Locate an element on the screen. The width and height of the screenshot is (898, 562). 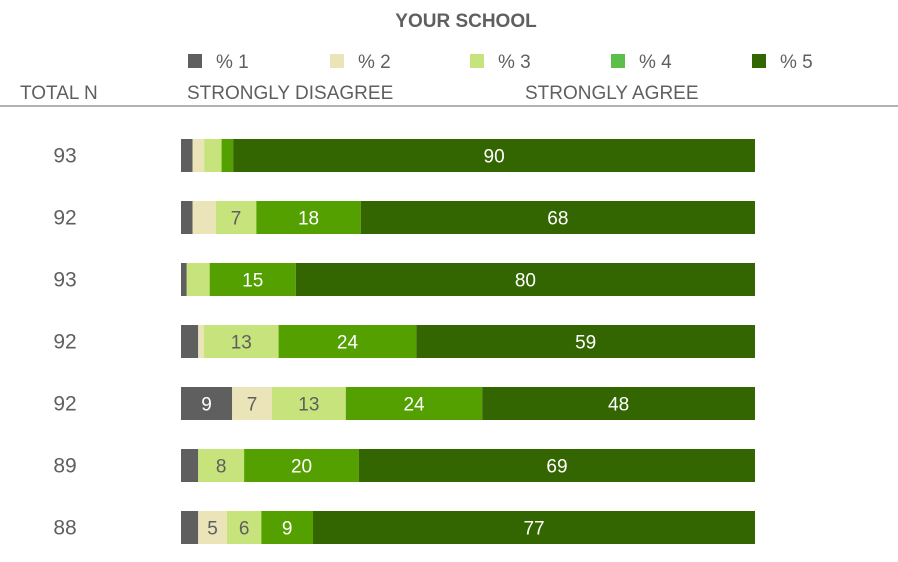
bar-row: 92 7 18 68 is located at coordinates (404, 217).